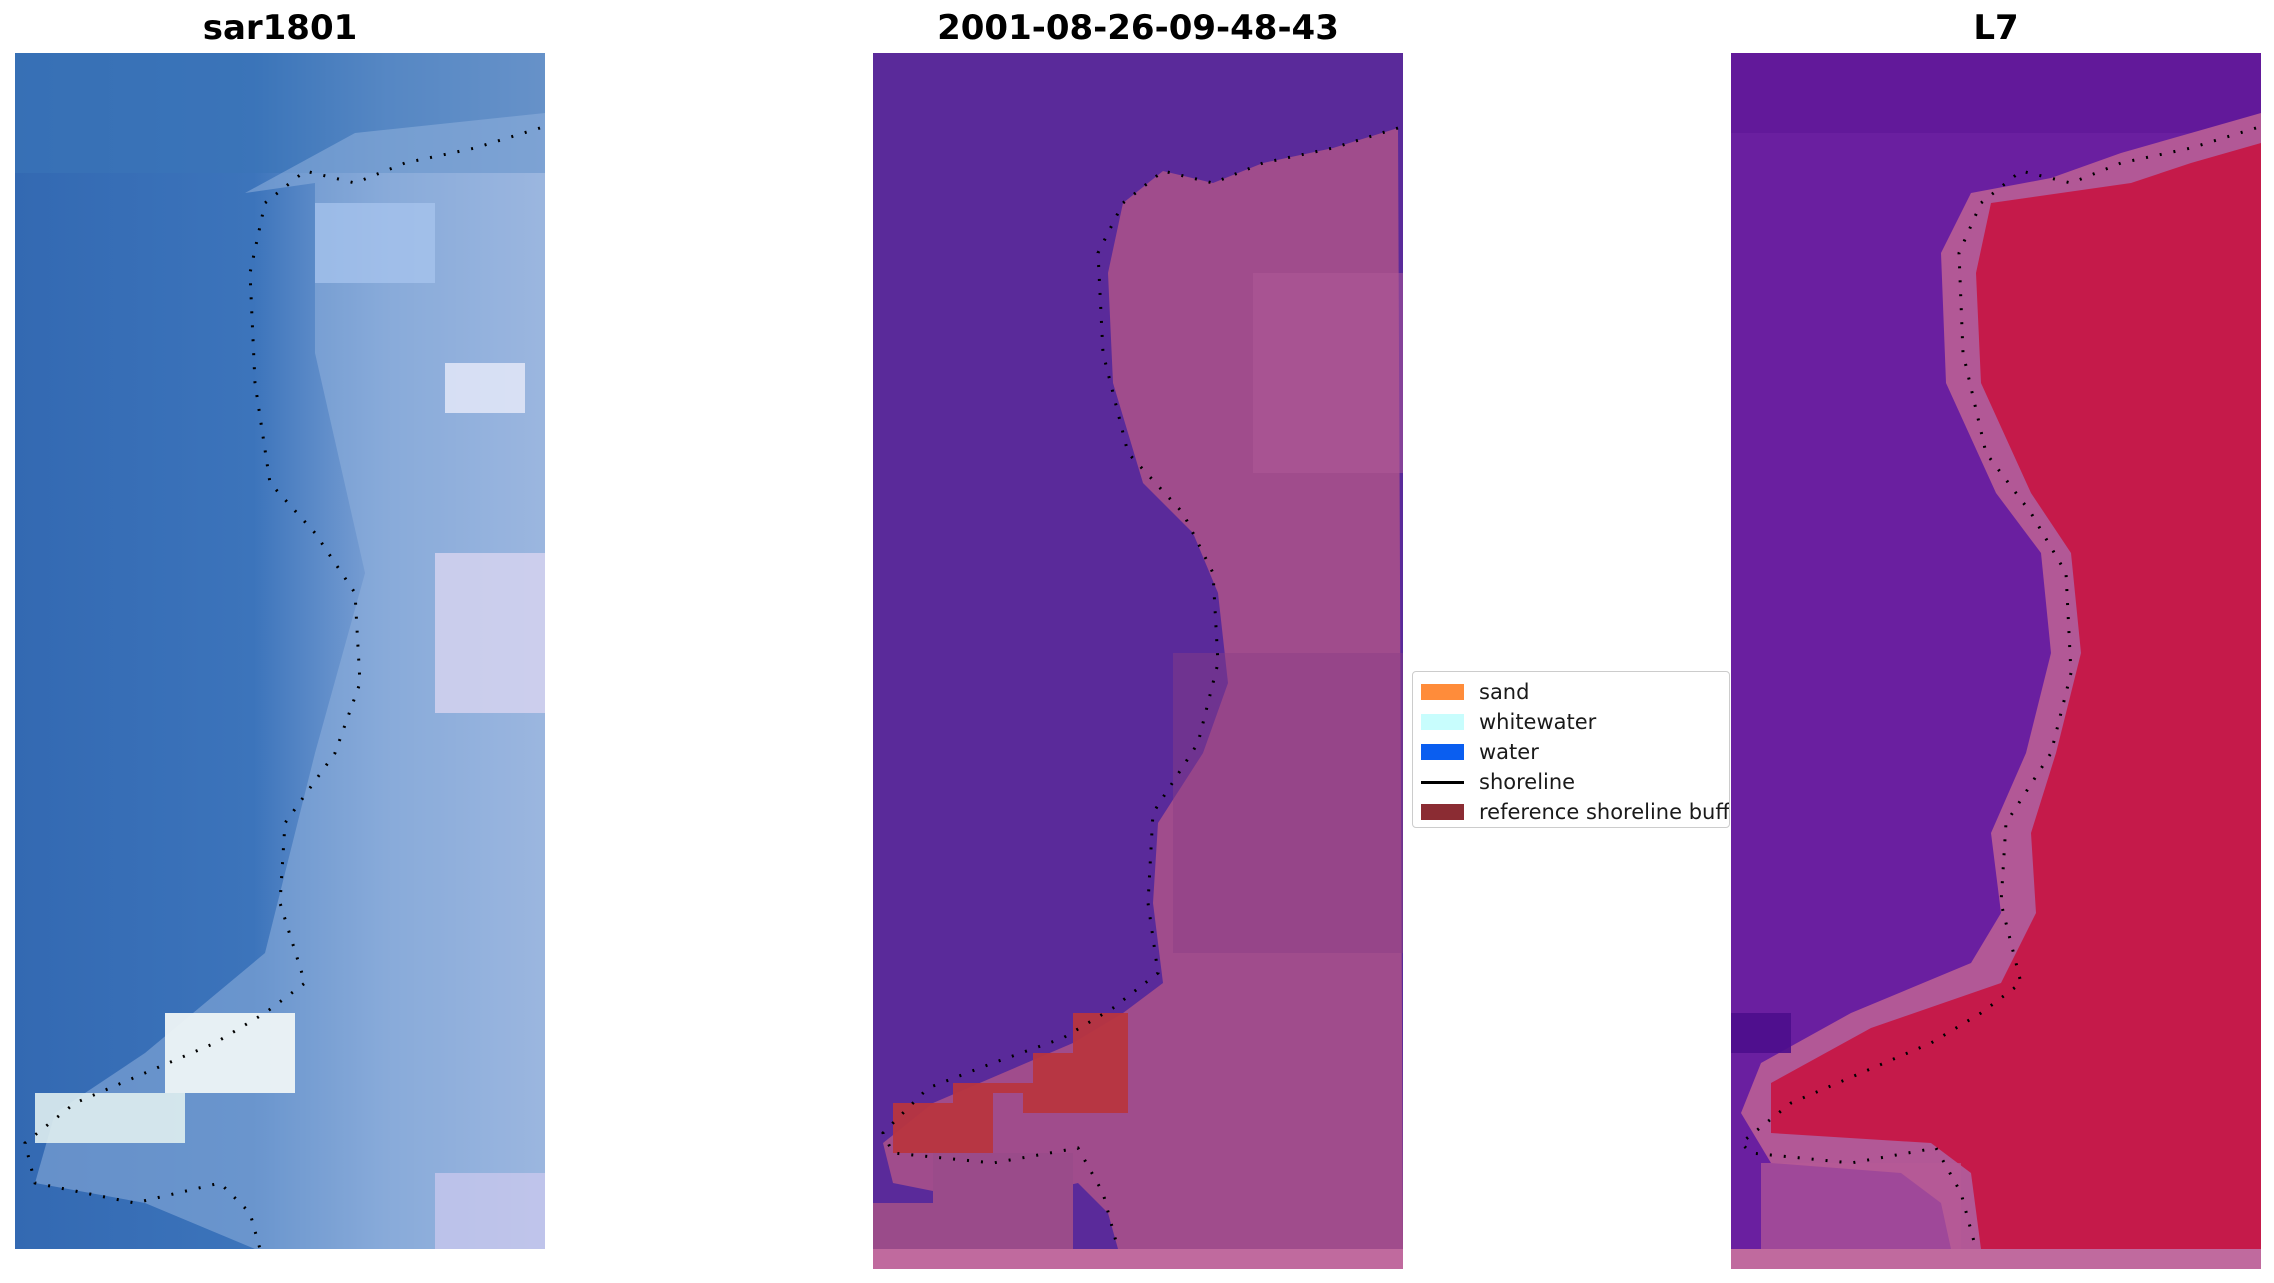 This screenshot has height=1283, width=2274. I want to click on legend-item-whitewater: whitewater, so click(1508, 722).